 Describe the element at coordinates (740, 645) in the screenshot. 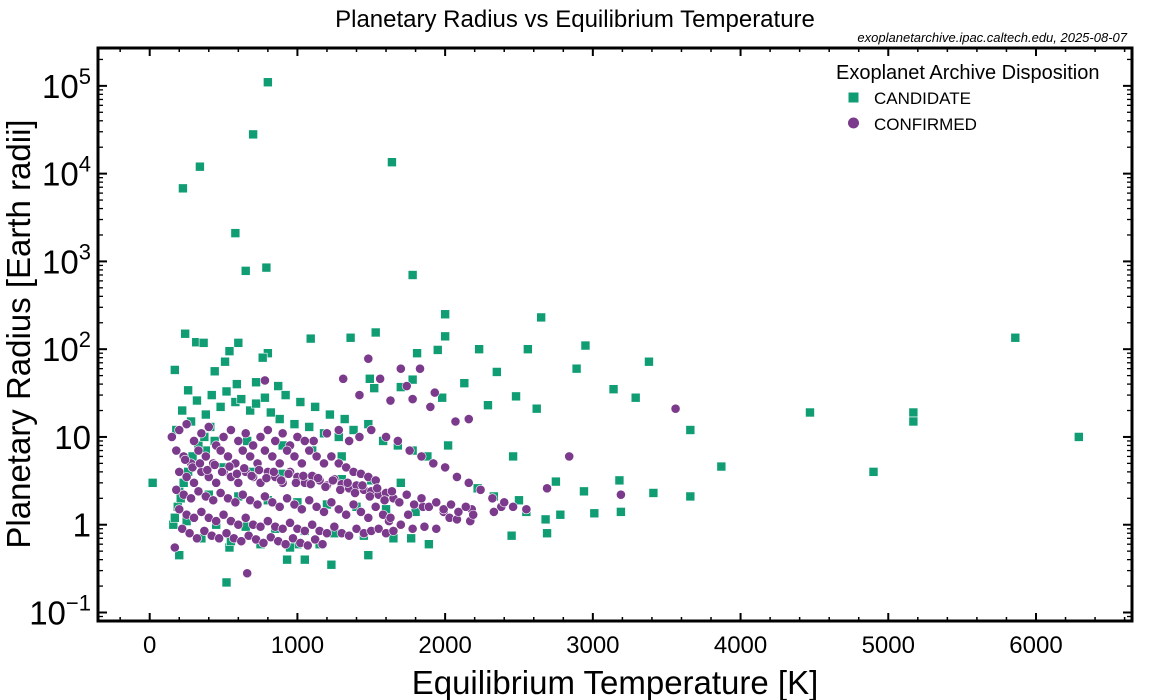

I see `x-tick-label: 4000` at that location.